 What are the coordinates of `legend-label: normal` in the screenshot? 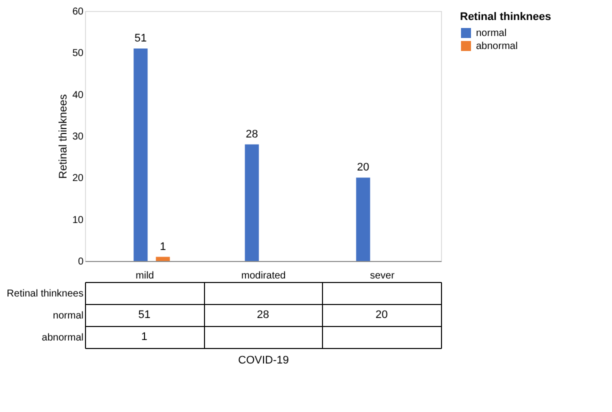 It's located at (491, 33).